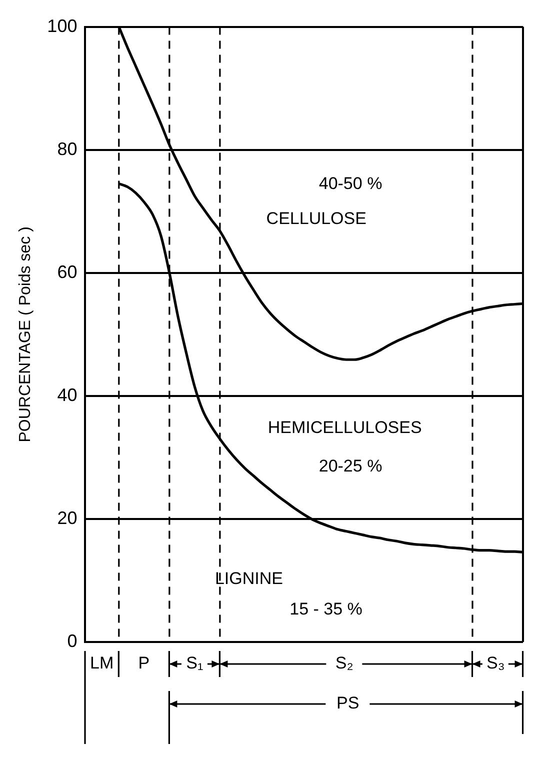  What do you see at coordinates (67, 148) in the screenshot?
I see `y-tick-label: 80` at bounding box center [67, 148].